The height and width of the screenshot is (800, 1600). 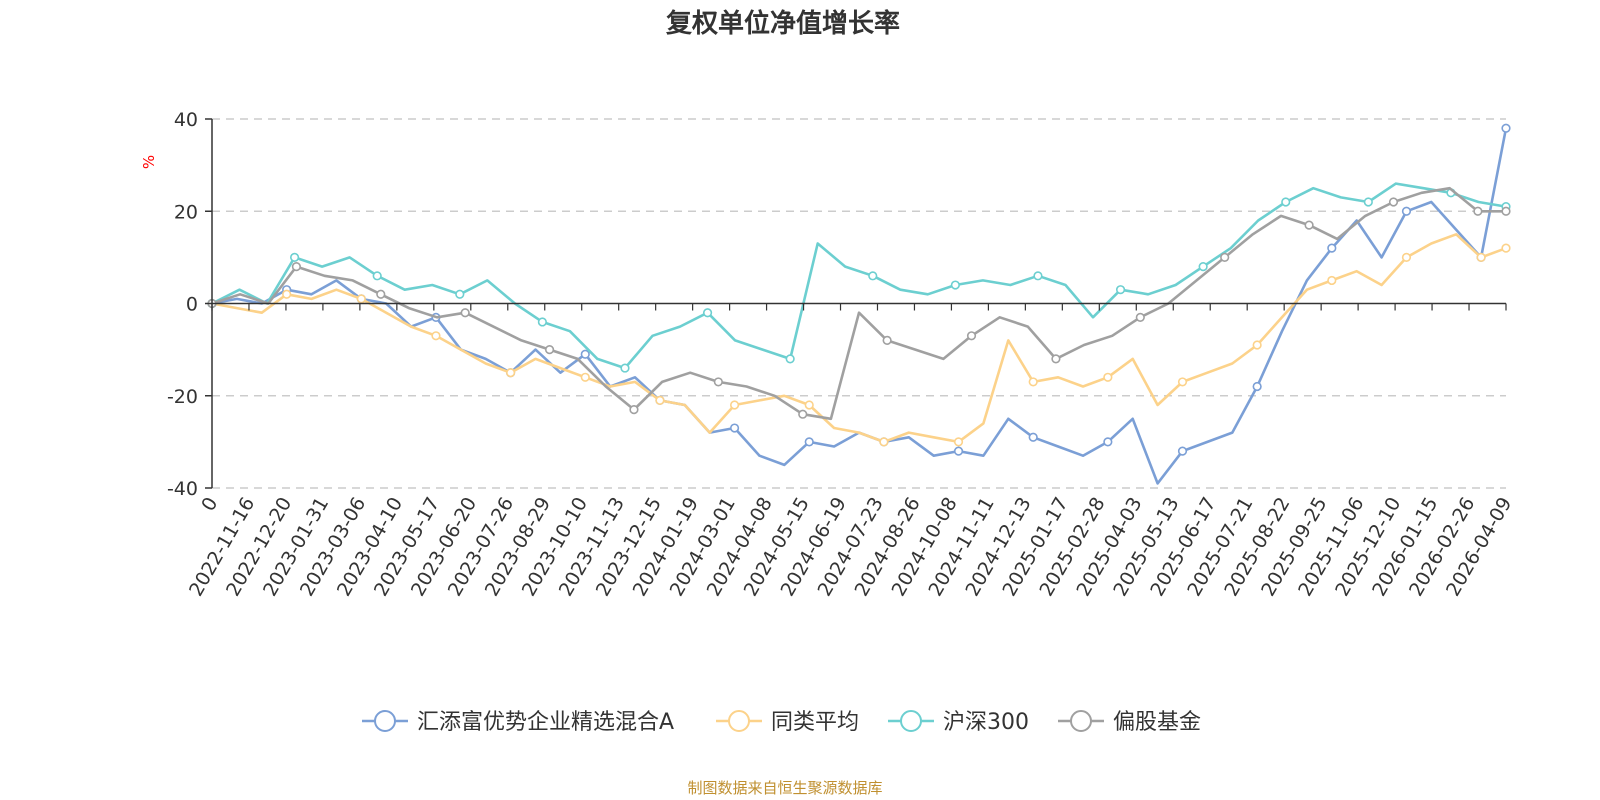 I want to click on y-tick-label: 20, so click(x=186, y=212).